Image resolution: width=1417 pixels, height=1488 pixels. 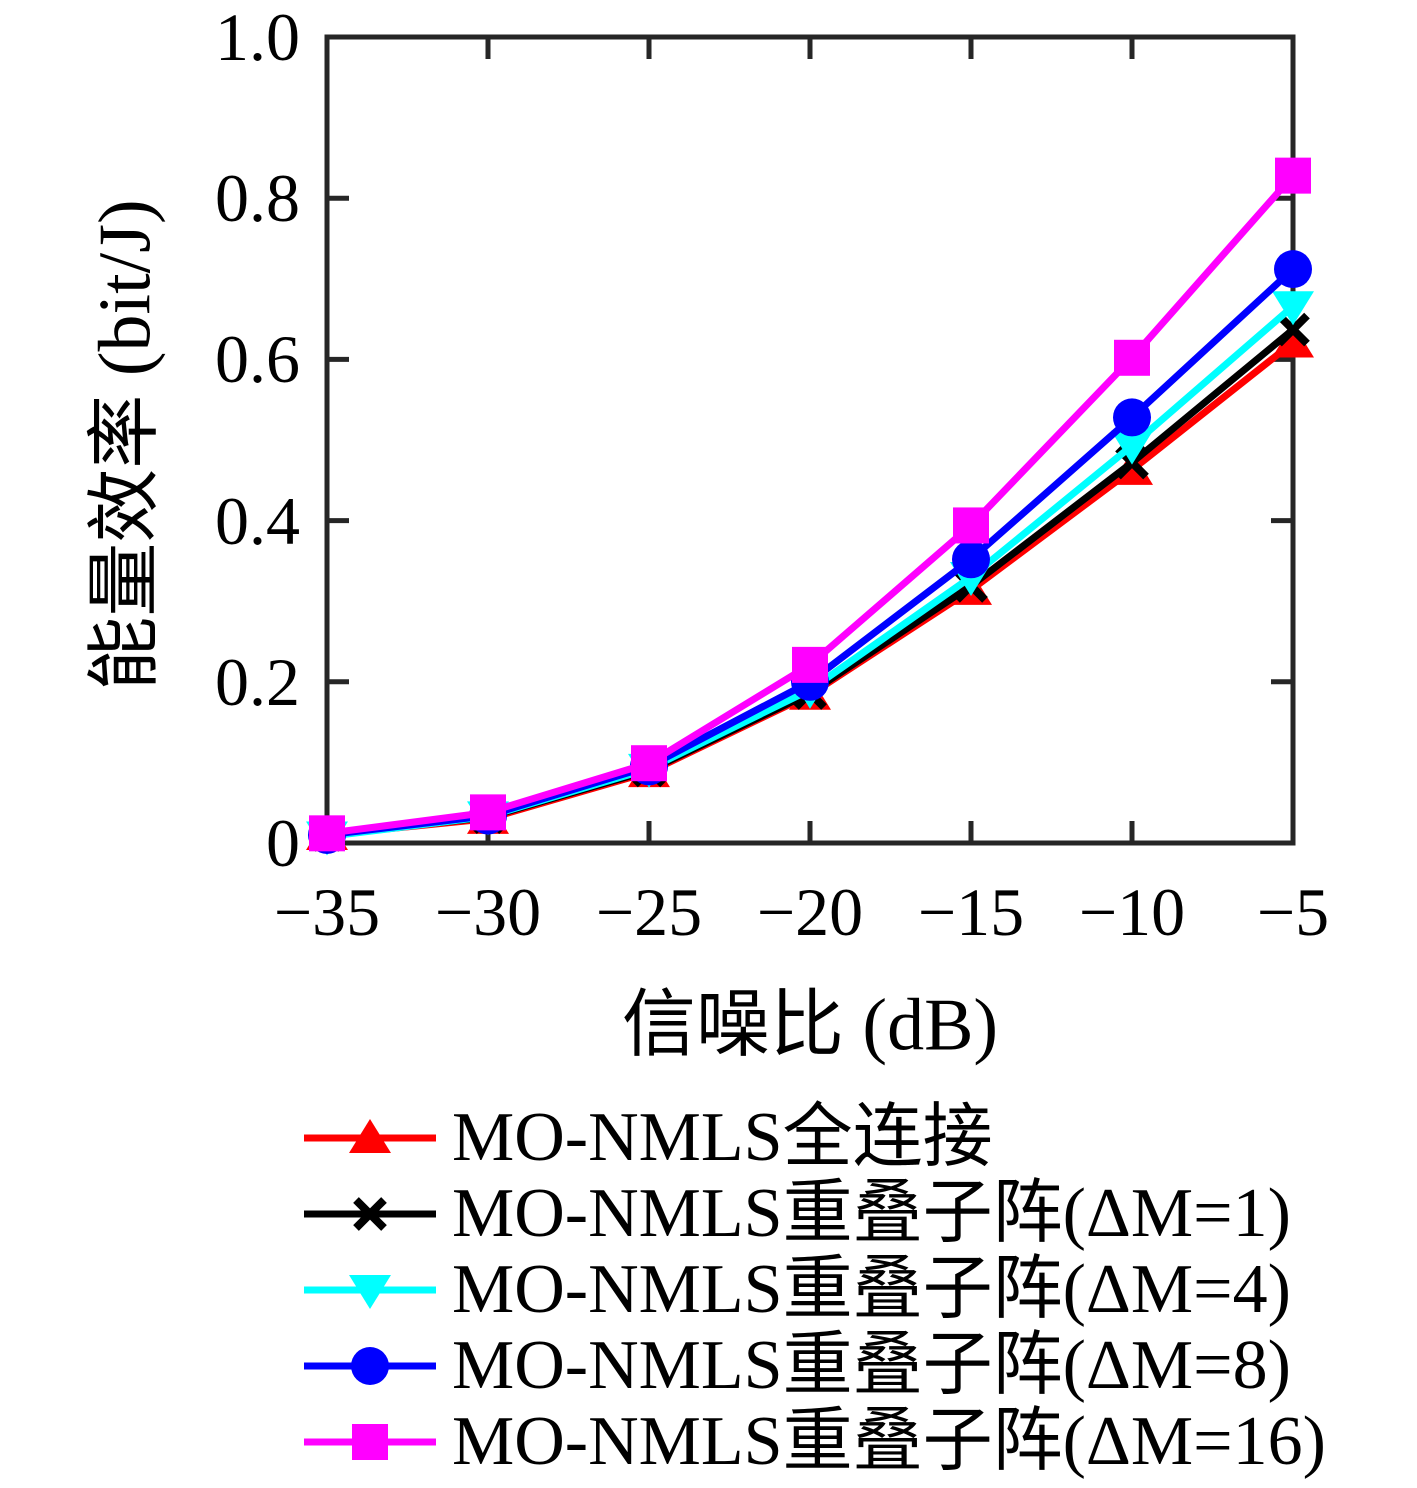 What do you see at coordinates (283, 843) in the screenshot?
I see `y-tick-label: 0` at bounding box center [283, 843].